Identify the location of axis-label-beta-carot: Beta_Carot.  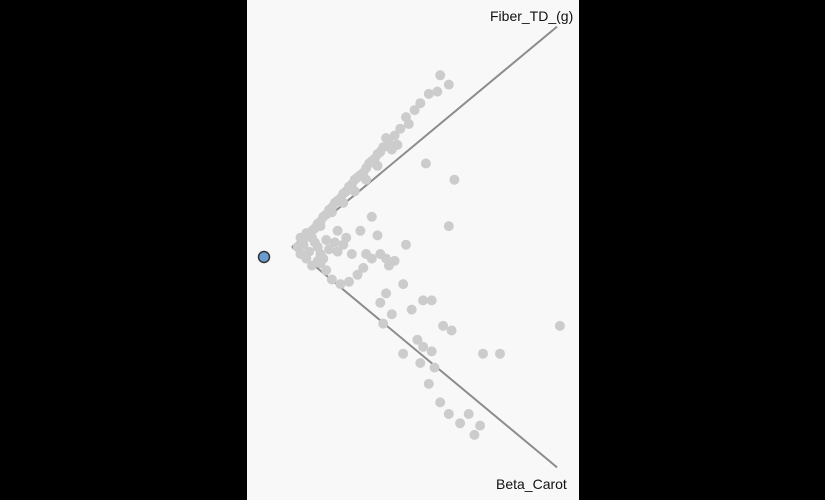
(531, 484).